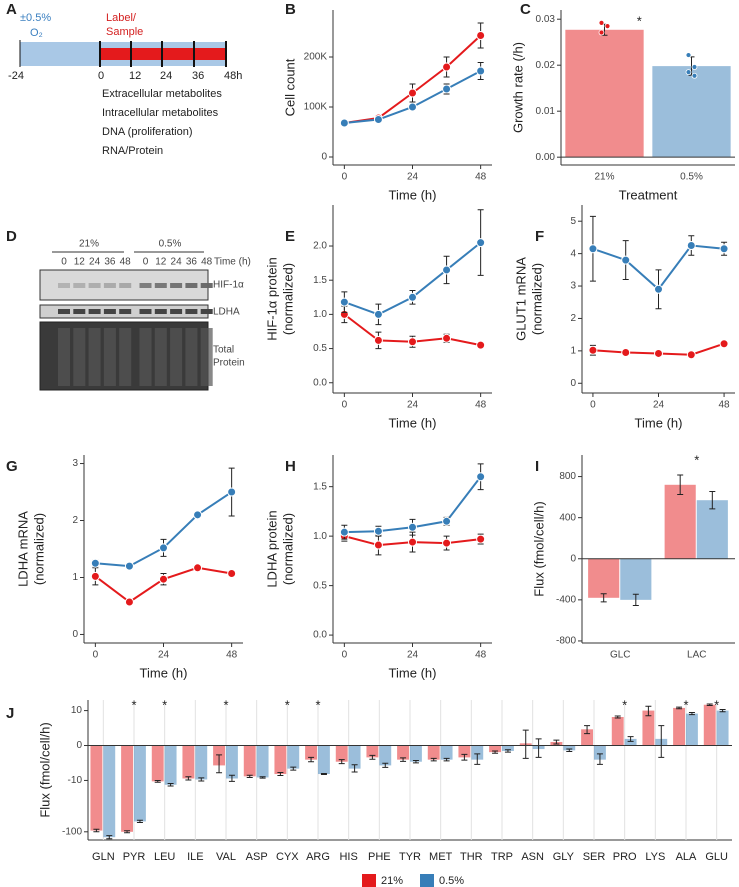 The width and height of the screenshot is (739, 887). Describe the element at coordinates (12, 466) in the screenshot. I see `panel-label: G` at that location.